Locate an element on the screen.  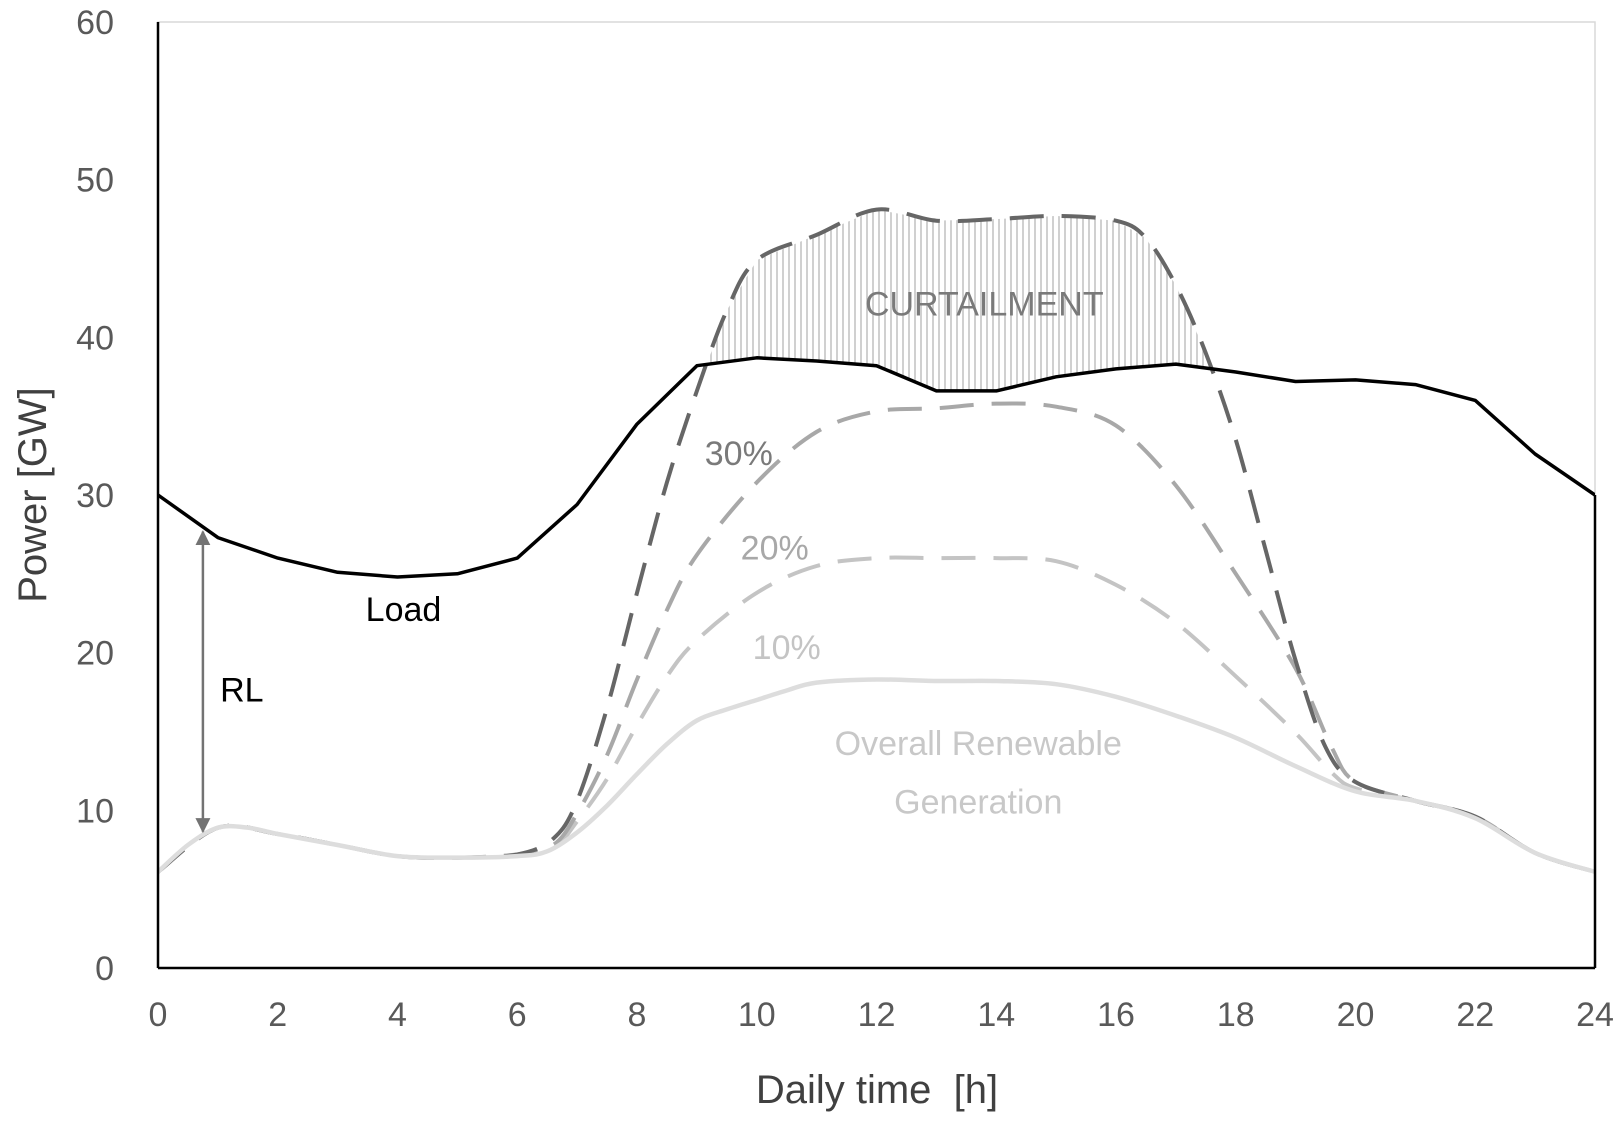
x-tick-label: 12 is located at coordinates (877, 1015).